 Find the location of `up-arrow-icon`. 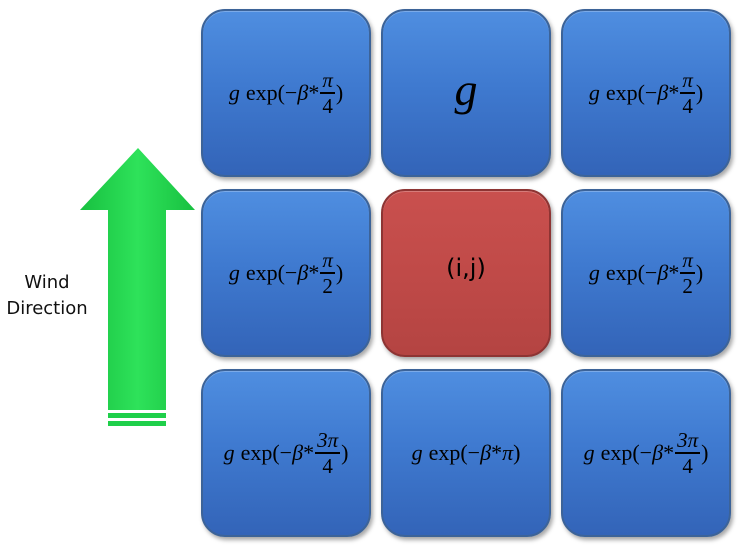

up-arrow-icon is located at coordinates (137, 287).